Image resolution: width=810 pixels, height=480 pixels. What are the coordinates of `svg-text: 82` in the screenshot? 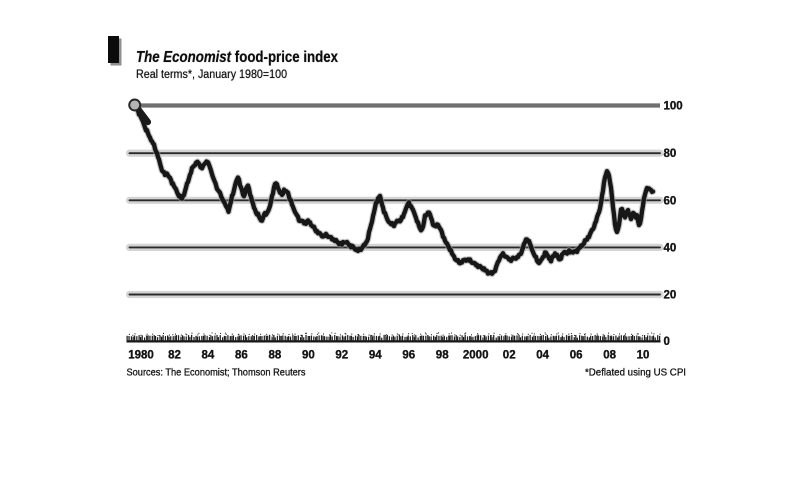 It's located at (174, 356).